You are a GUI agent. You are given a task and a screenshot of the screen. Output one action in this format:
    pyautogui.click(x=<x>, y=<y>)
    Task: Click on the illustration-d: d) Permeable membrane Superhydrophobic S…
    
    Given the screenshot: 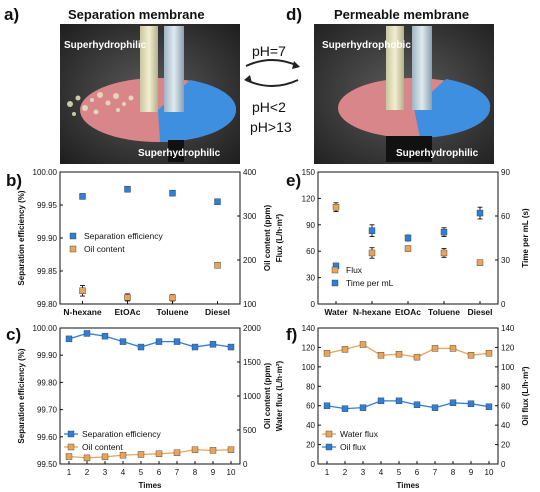 What is the action you would take?
    pyautogui.click(x=390, y=84)
    